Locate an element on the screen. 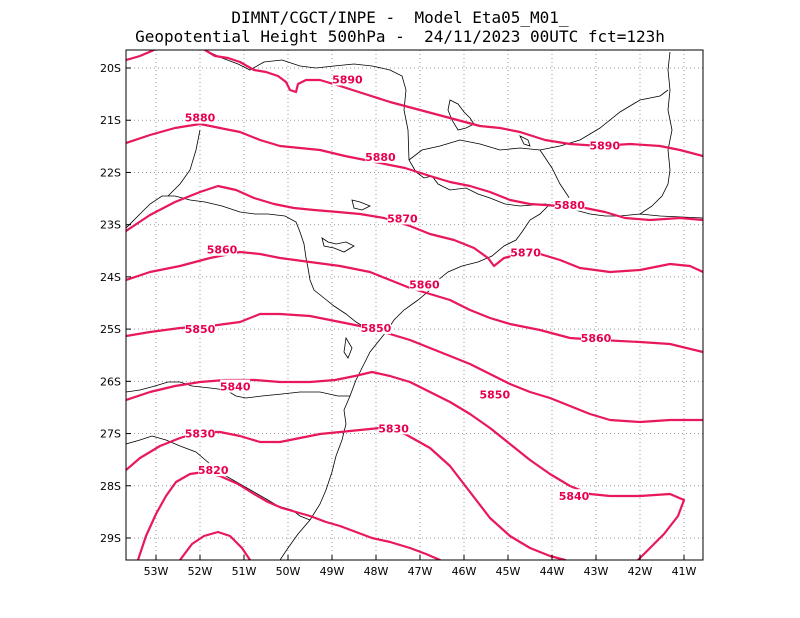 Image resolution: width=800 pixels, height=618 pixels. lat-tick-label: 28S is located at coordinates (110, 486).